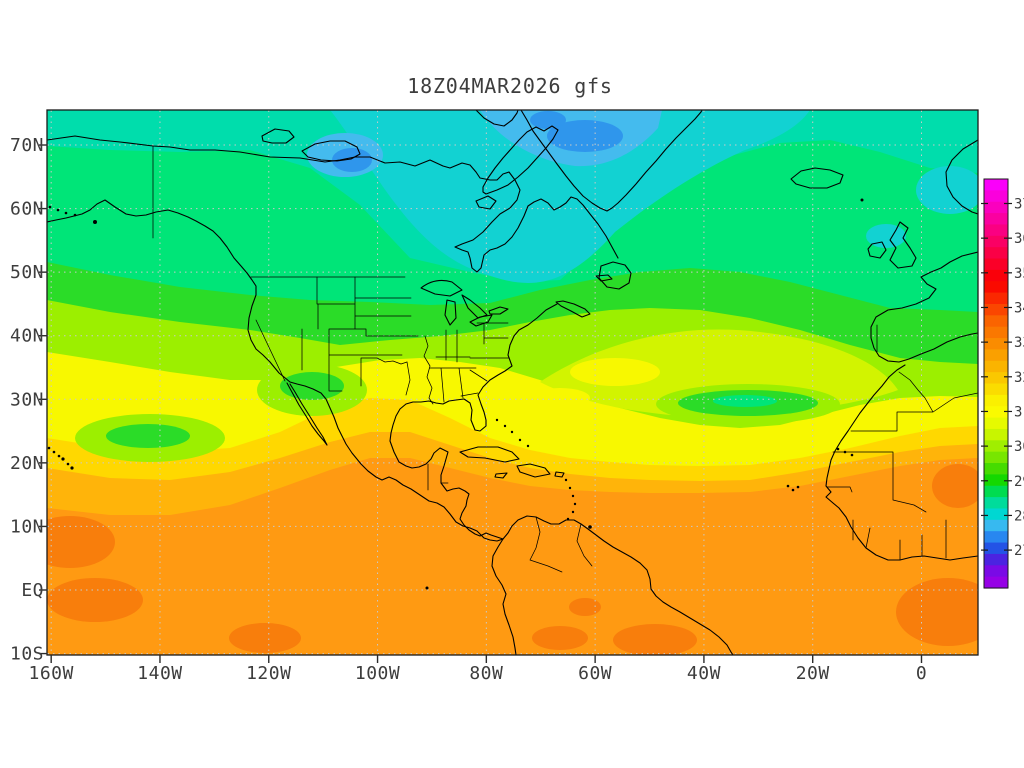  What do you see at coordinates (331, 151) in the screenshot?
I see `island-victoria` at bounding box center [331, 151].